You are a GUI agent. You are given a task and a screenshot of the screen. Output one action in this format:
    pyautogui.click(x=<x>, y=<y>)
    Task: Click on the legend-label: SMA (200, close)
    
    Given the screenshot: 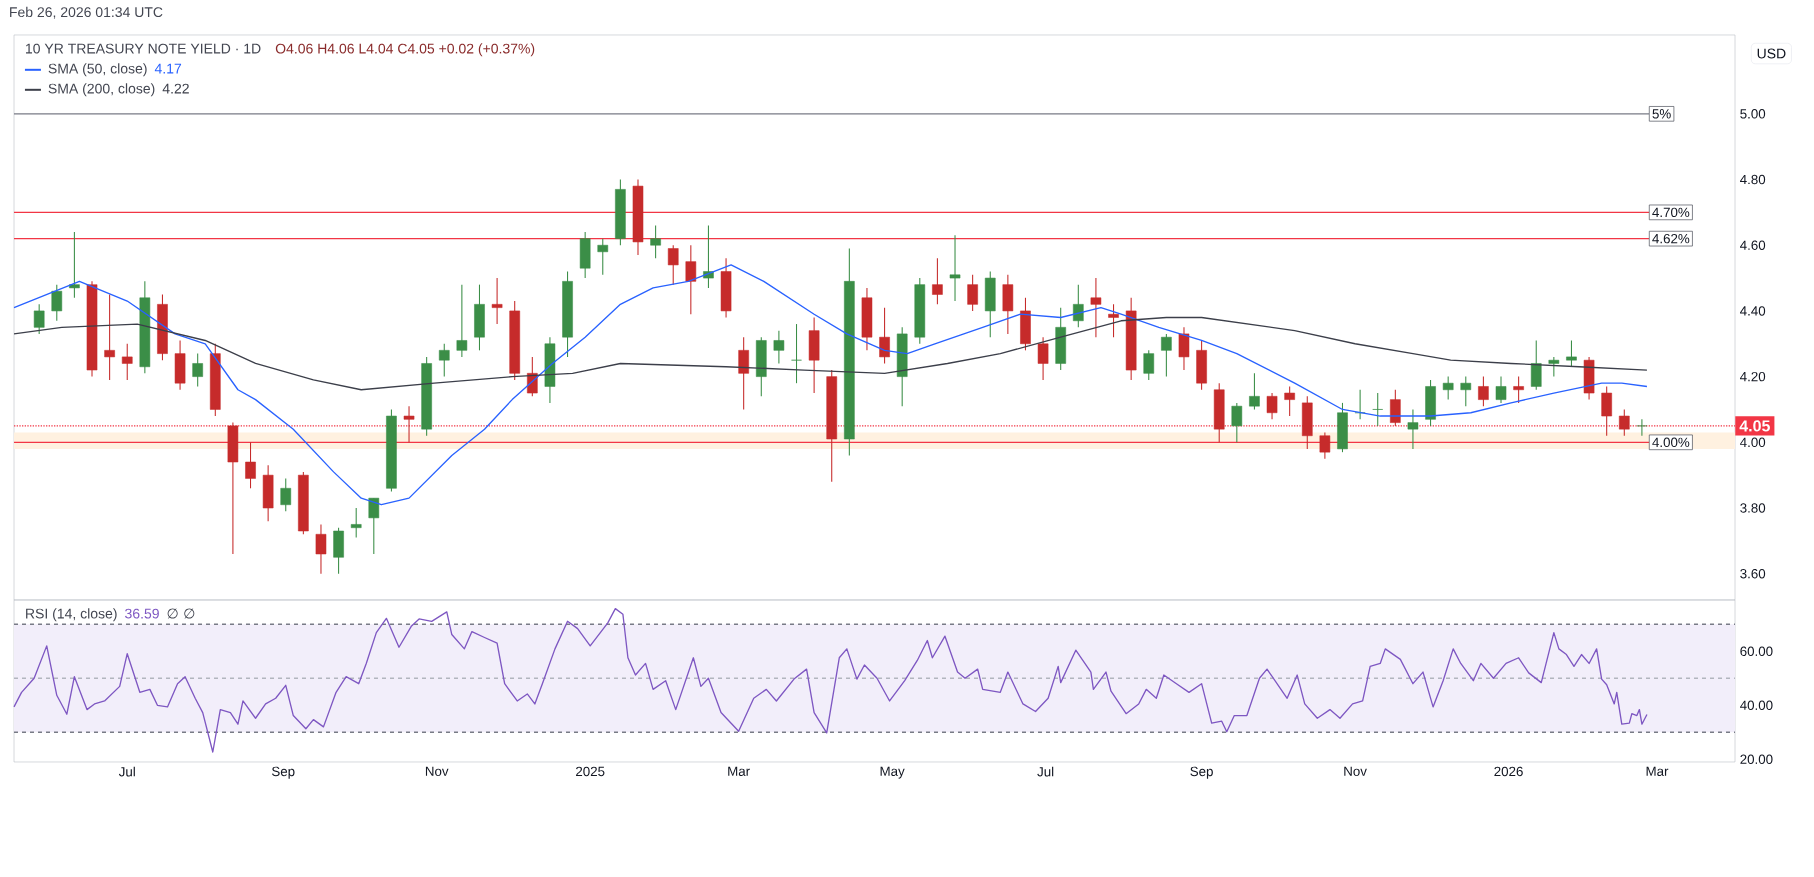 What is the action you would take?
    pyautogui.click(x=101, y=90)
    